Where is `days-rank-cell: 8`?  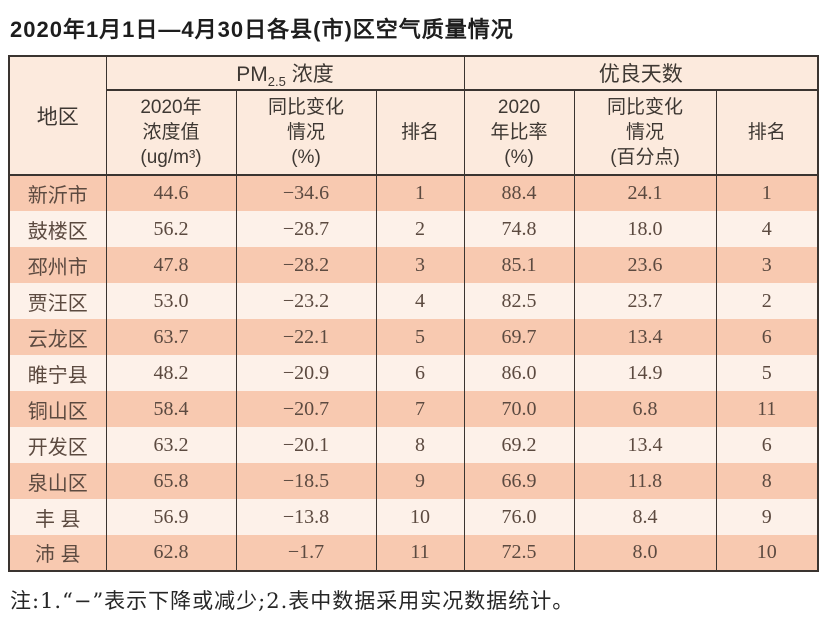
days-rank-cell: 8 is located at coordinates (767, 481).